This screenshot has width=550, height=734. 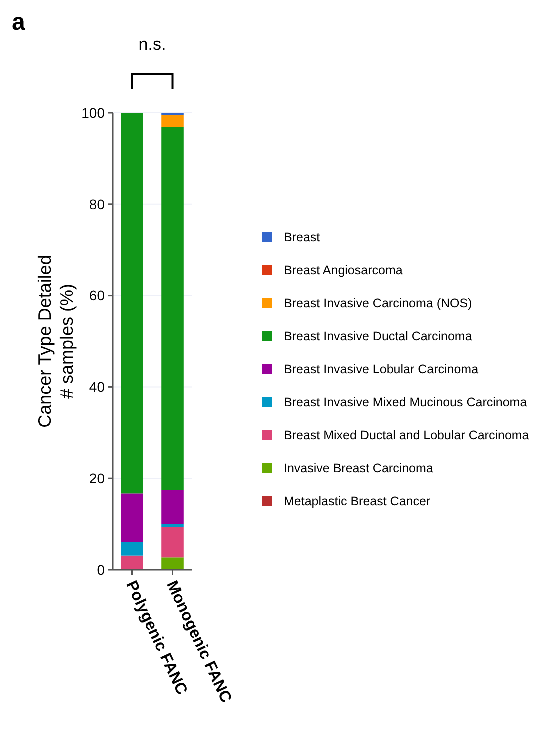 What do you see at coordinates (101, 570) in the screenshot?
I see `y-tick-label: 0` at bounding box center [101, 570].